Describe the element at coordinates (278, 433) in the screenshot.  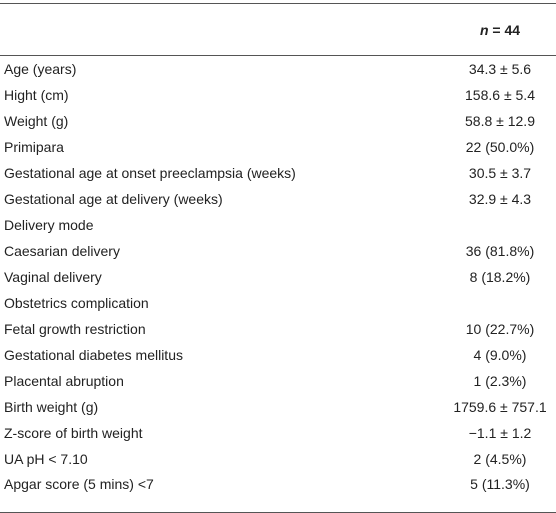
I see `table-row: Z-score of birth weight −1.1 ± 1.2` at that location.